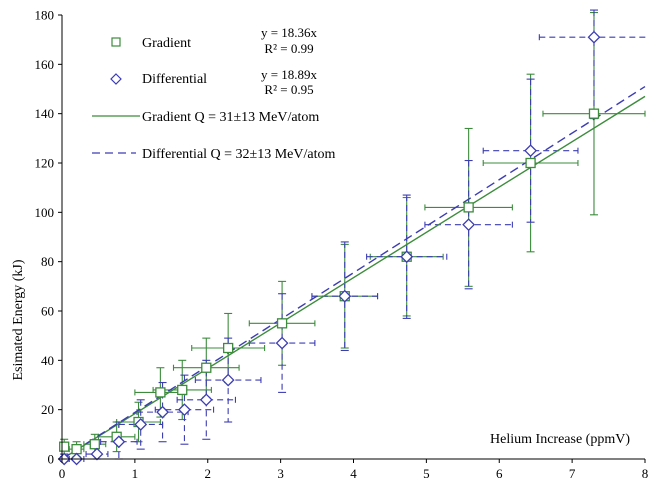 The image size is (648, 492). I want to click on legend-label-differential: Differential, so click(174, 79).